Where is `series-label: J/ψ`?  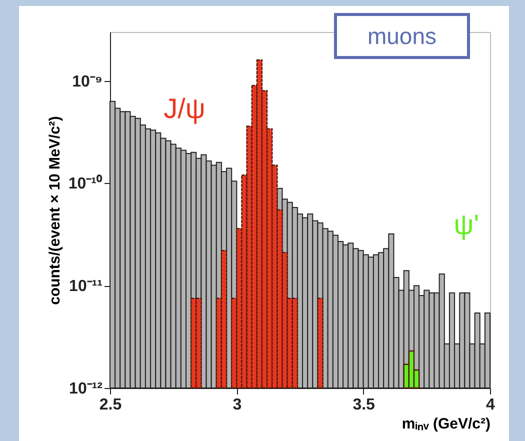
series-label: J/ψ is located at coordinates (185, 108).